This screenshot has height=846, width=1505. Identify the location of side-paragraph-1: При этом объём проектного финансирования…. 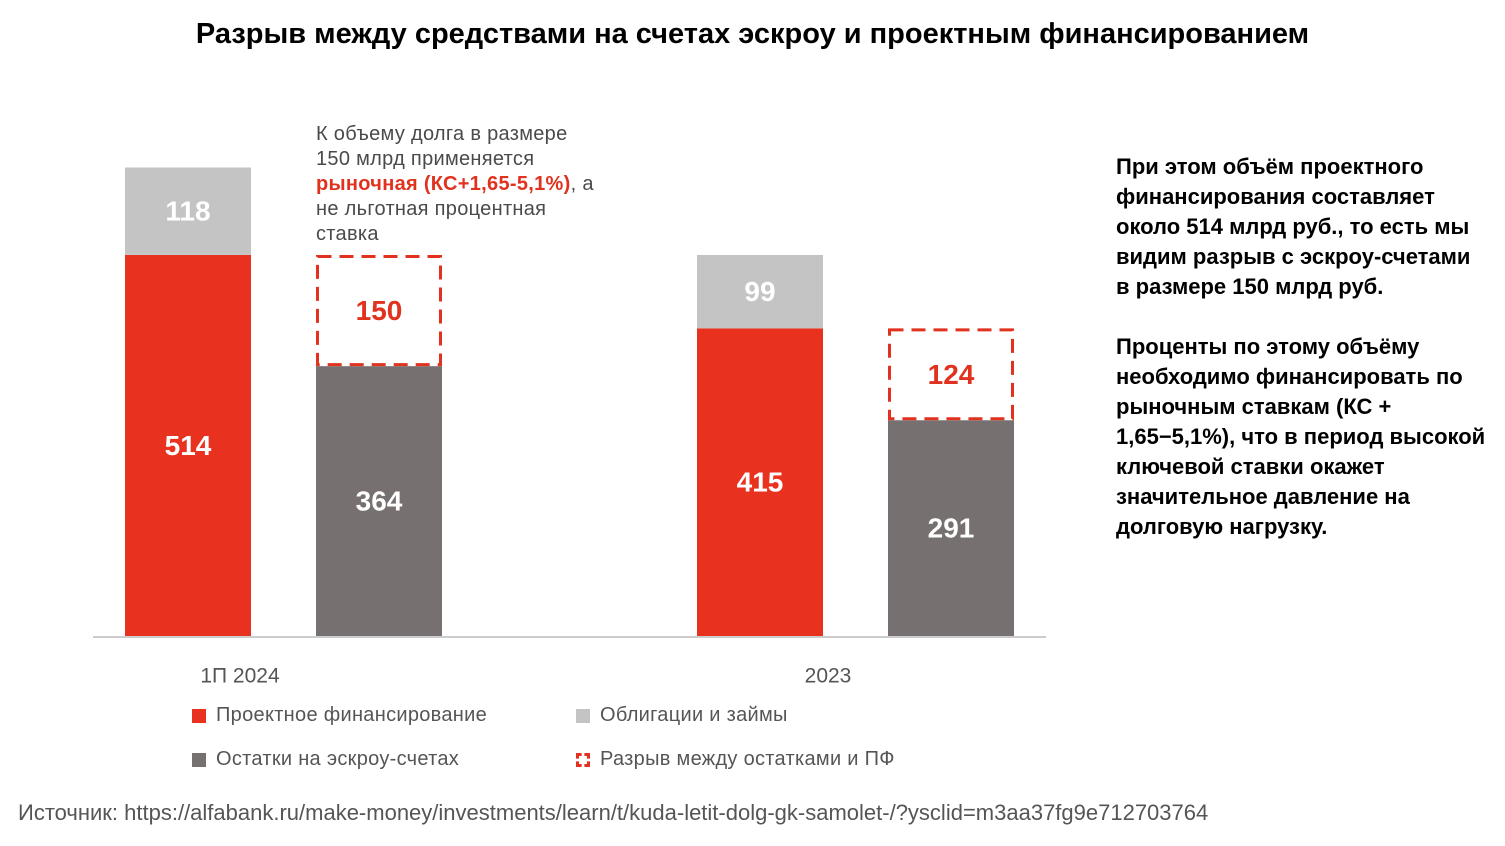
(1293, 226).